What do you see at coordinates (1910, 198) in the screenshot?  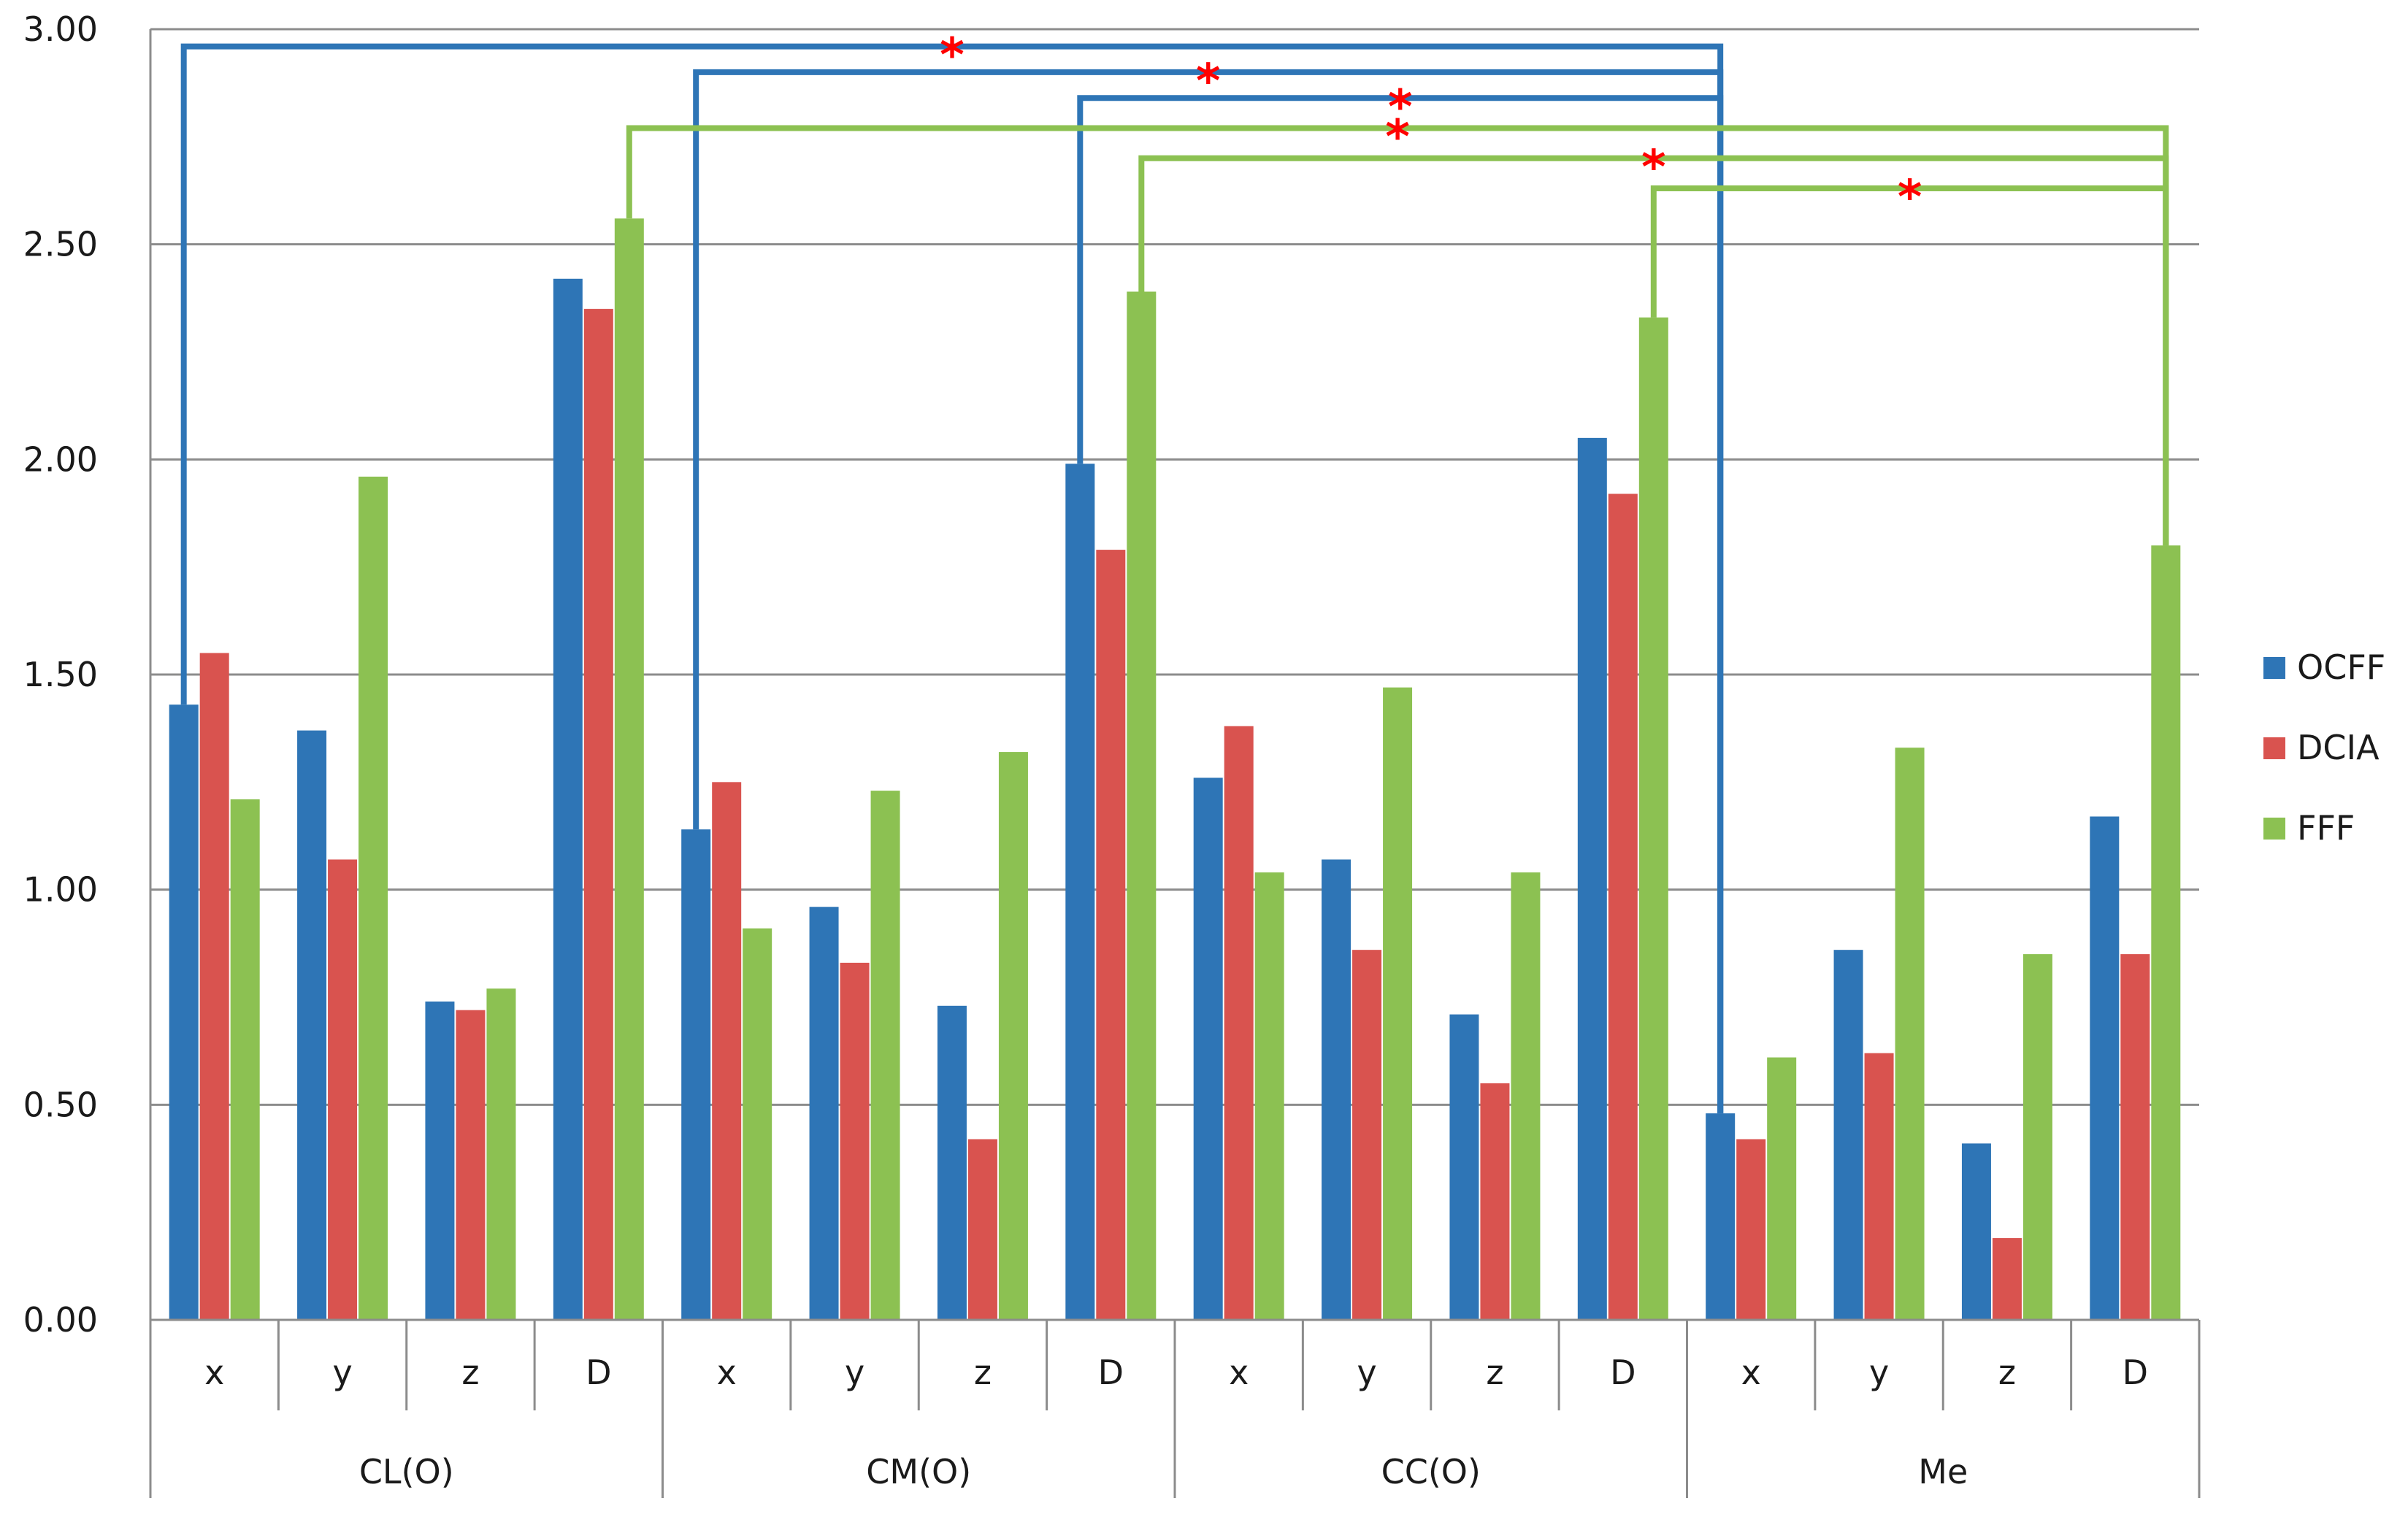 I see `significance-star-5: *` at bounding box center [1910, 198].